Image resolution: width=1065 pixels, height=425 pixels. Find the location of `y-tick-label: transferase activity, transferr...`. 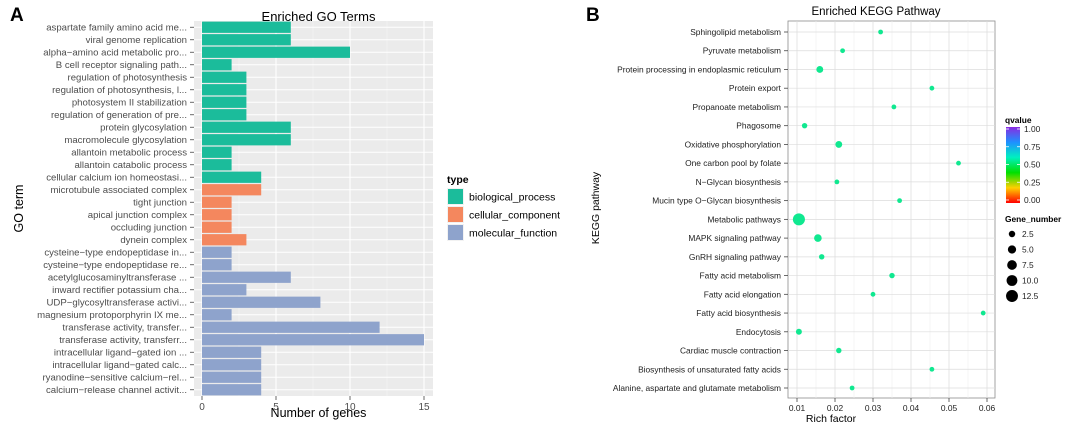

y-tick-label: transferase activity, transferr... is located at coordinates (123, 340).